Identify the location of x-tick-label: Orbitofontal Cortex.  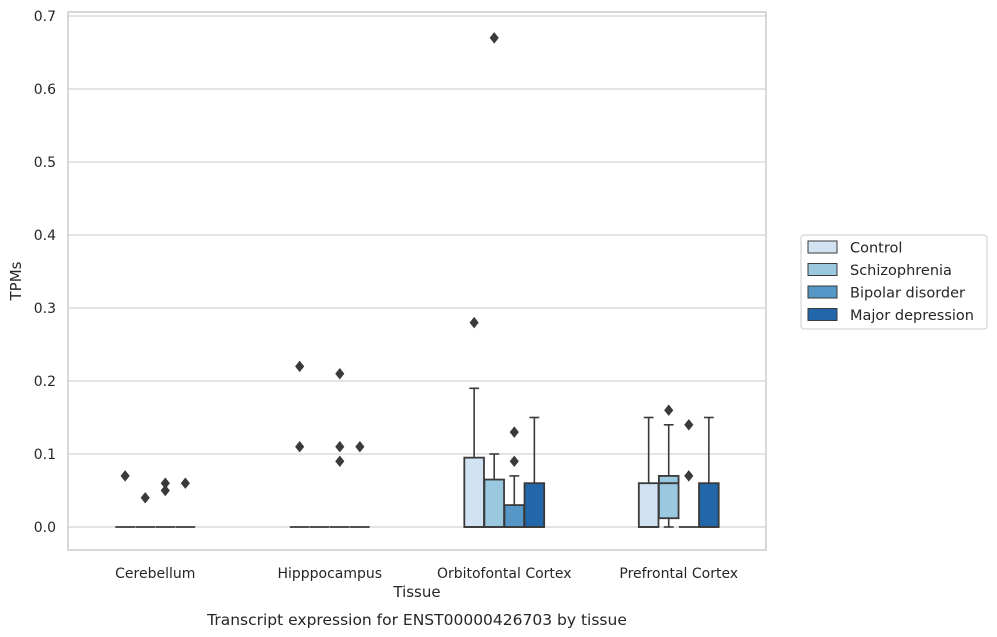
(504, 574).